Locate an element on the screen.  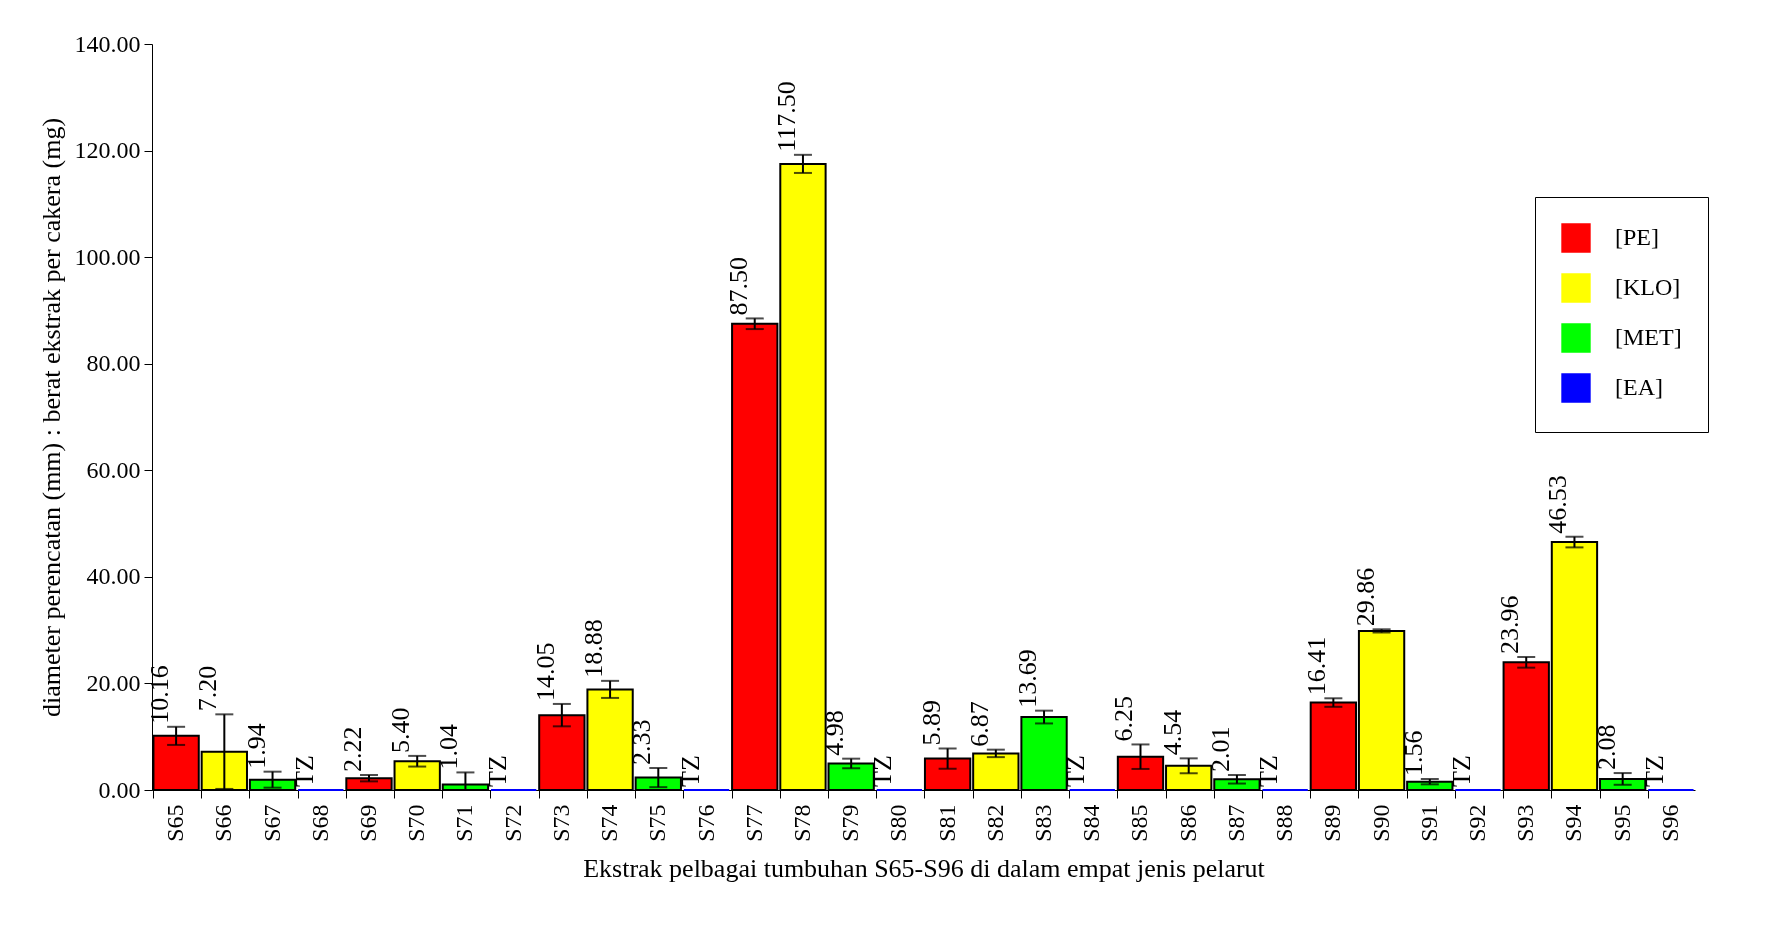
data-label: 2.33 is located at coordinates (642, 742).